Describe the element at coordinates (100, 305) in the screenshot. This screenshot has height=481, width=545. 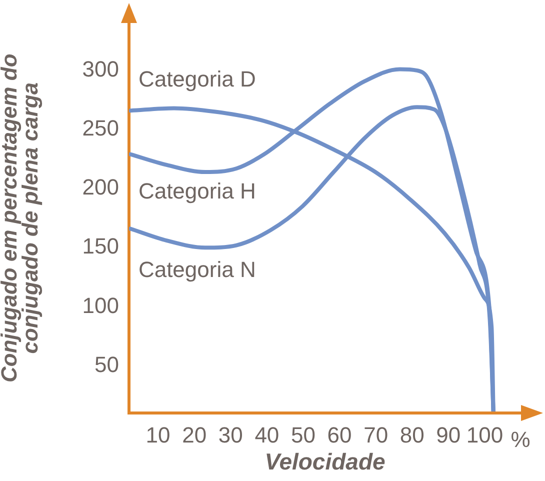
I see `y-tick-label: 100` at that location.